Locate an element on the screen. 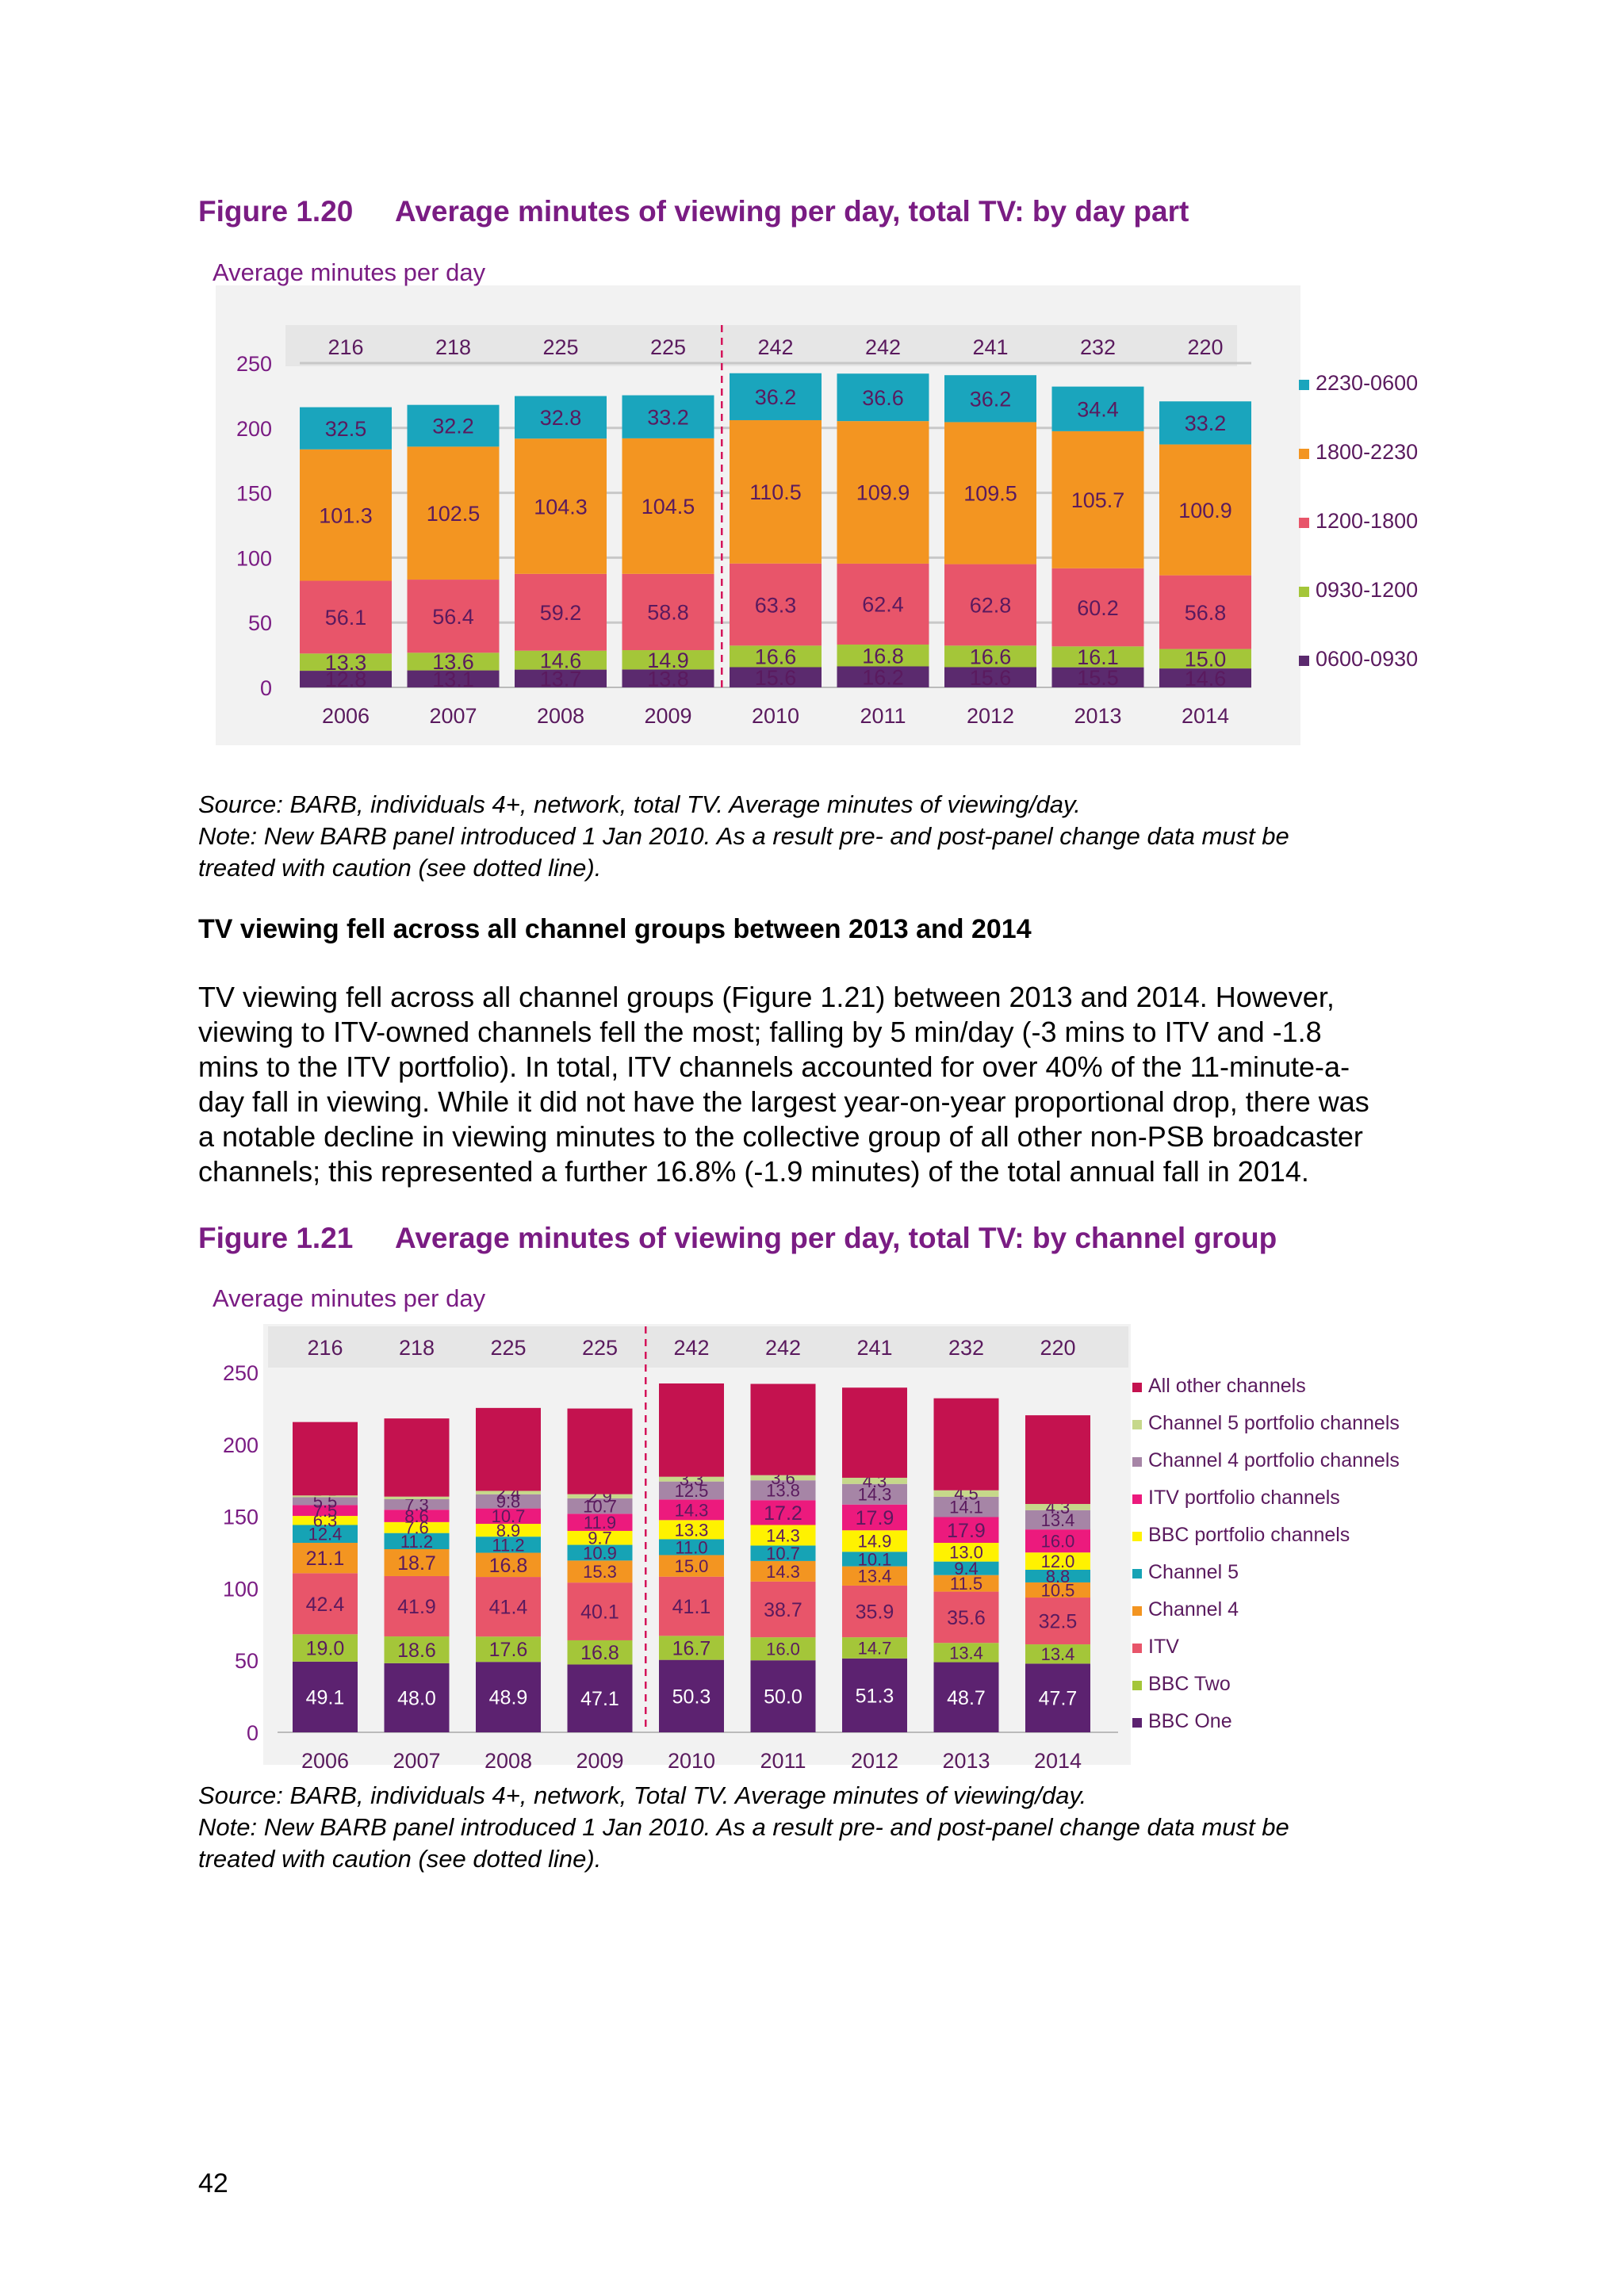  segment-data-label: 21.1 is located at coordinates (325, 1559).